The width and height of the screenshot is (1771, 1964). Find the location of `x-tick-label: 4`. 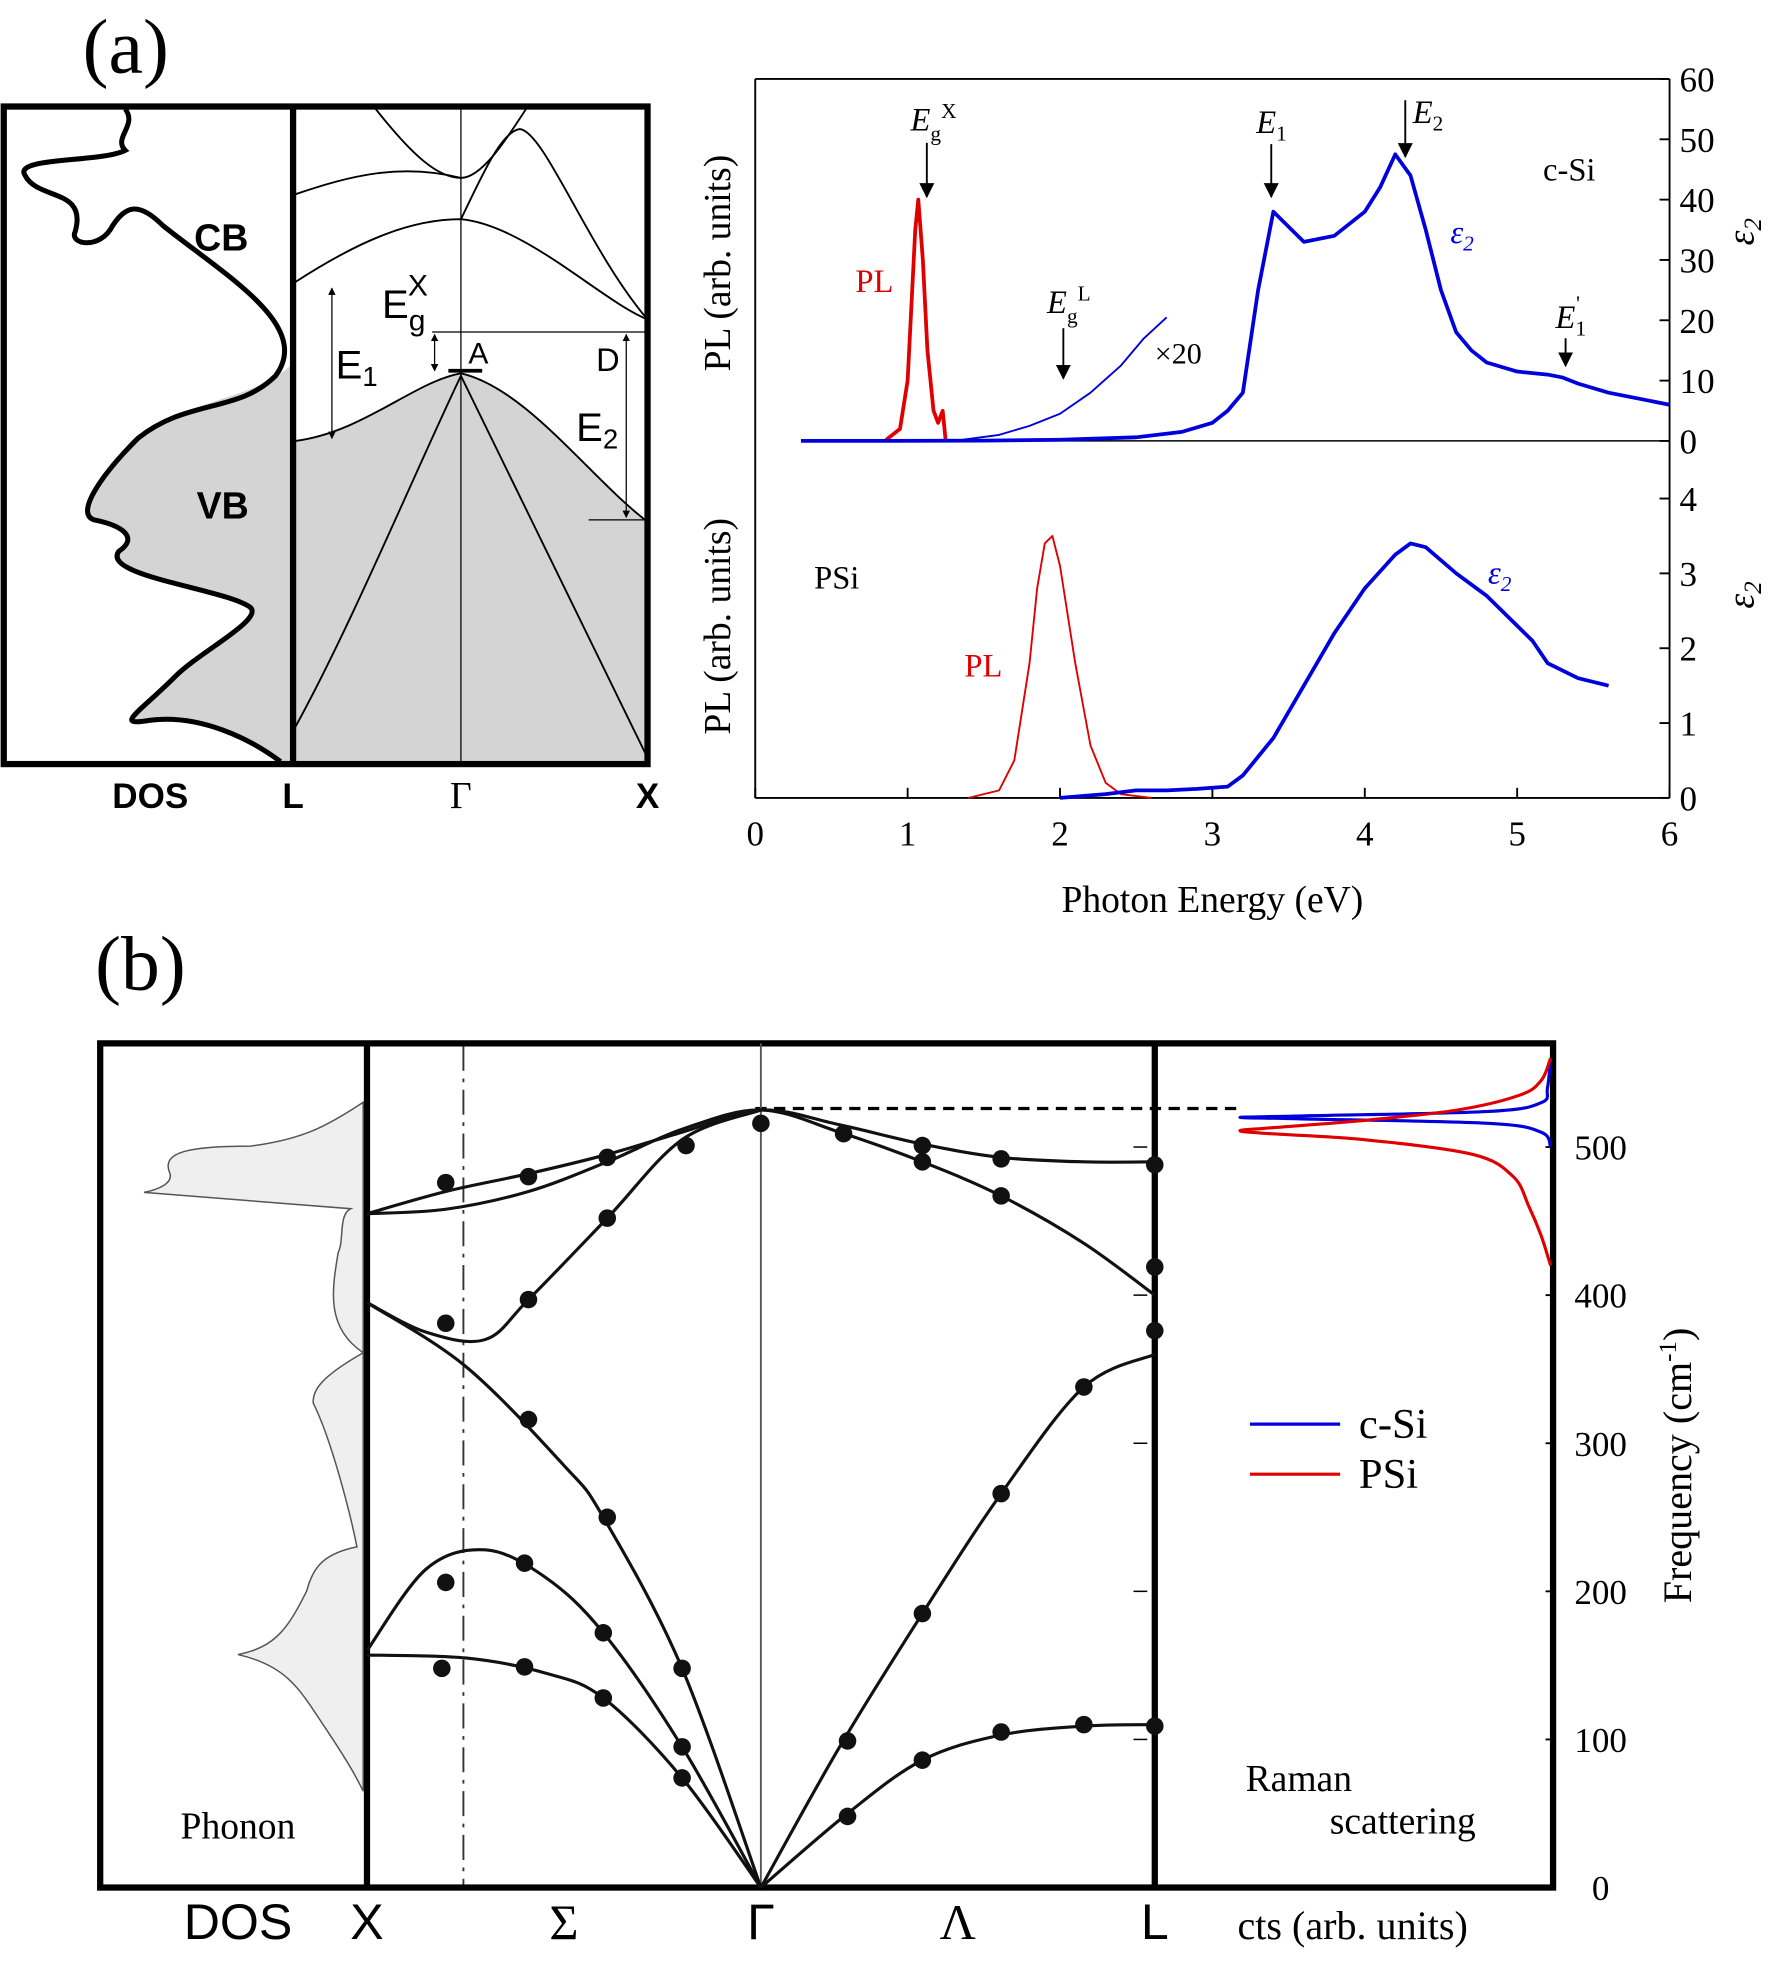

x-tick-label: 4 is located at coordinates (1365, 833).